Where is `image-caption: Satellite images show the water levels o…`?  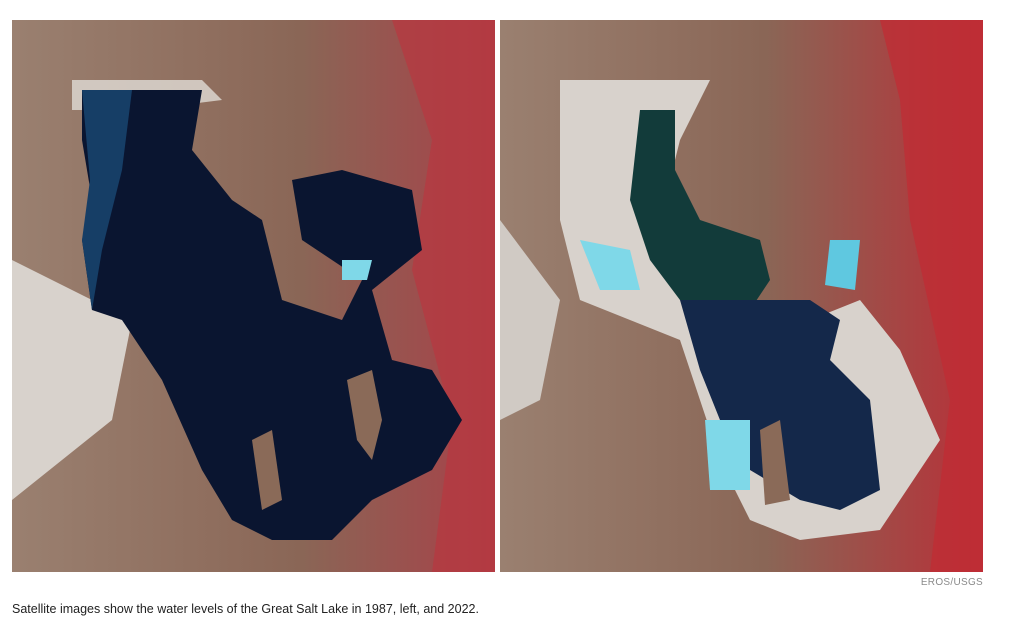 image-caption: Satellite images show the water levels o… is located at coordinates (245, 609).